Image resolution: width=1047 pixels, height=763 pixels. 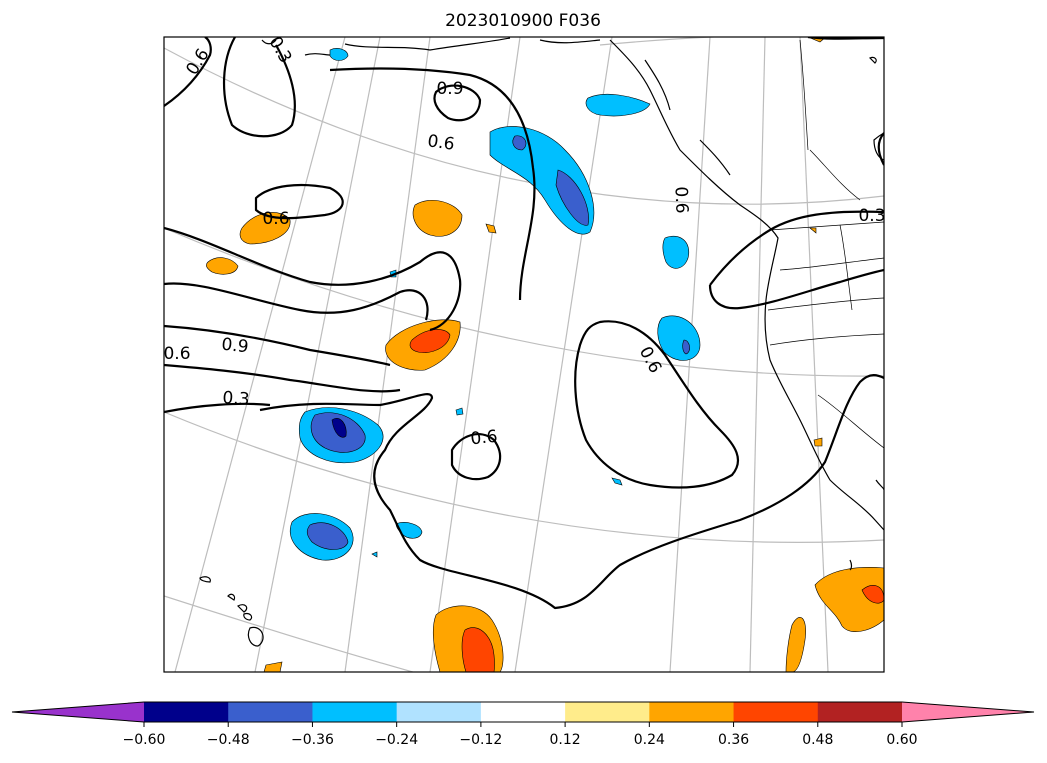 I want to click on colorbar-extend-min, so click(x=78, y=712).